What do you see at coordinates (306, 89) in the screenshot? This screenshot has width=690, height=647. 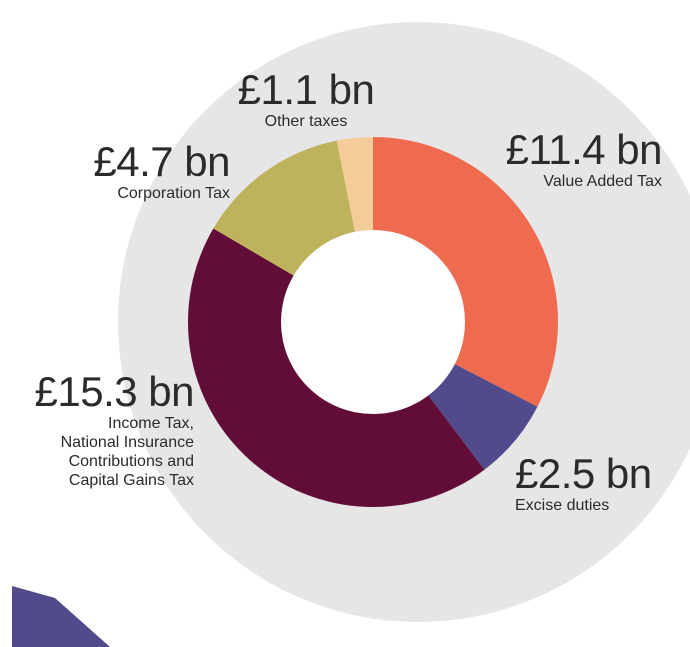 I see `amount-other-taxes: £1.1 bn` at bounding box center [306, 89].